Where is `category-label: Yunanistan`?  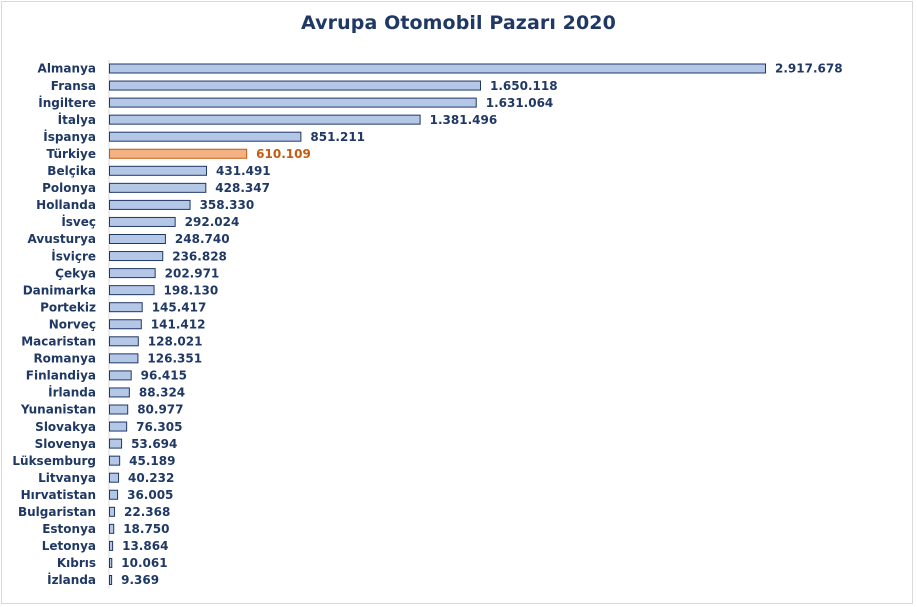 category-label: Yunanistan is located at coordinates (58, 410).